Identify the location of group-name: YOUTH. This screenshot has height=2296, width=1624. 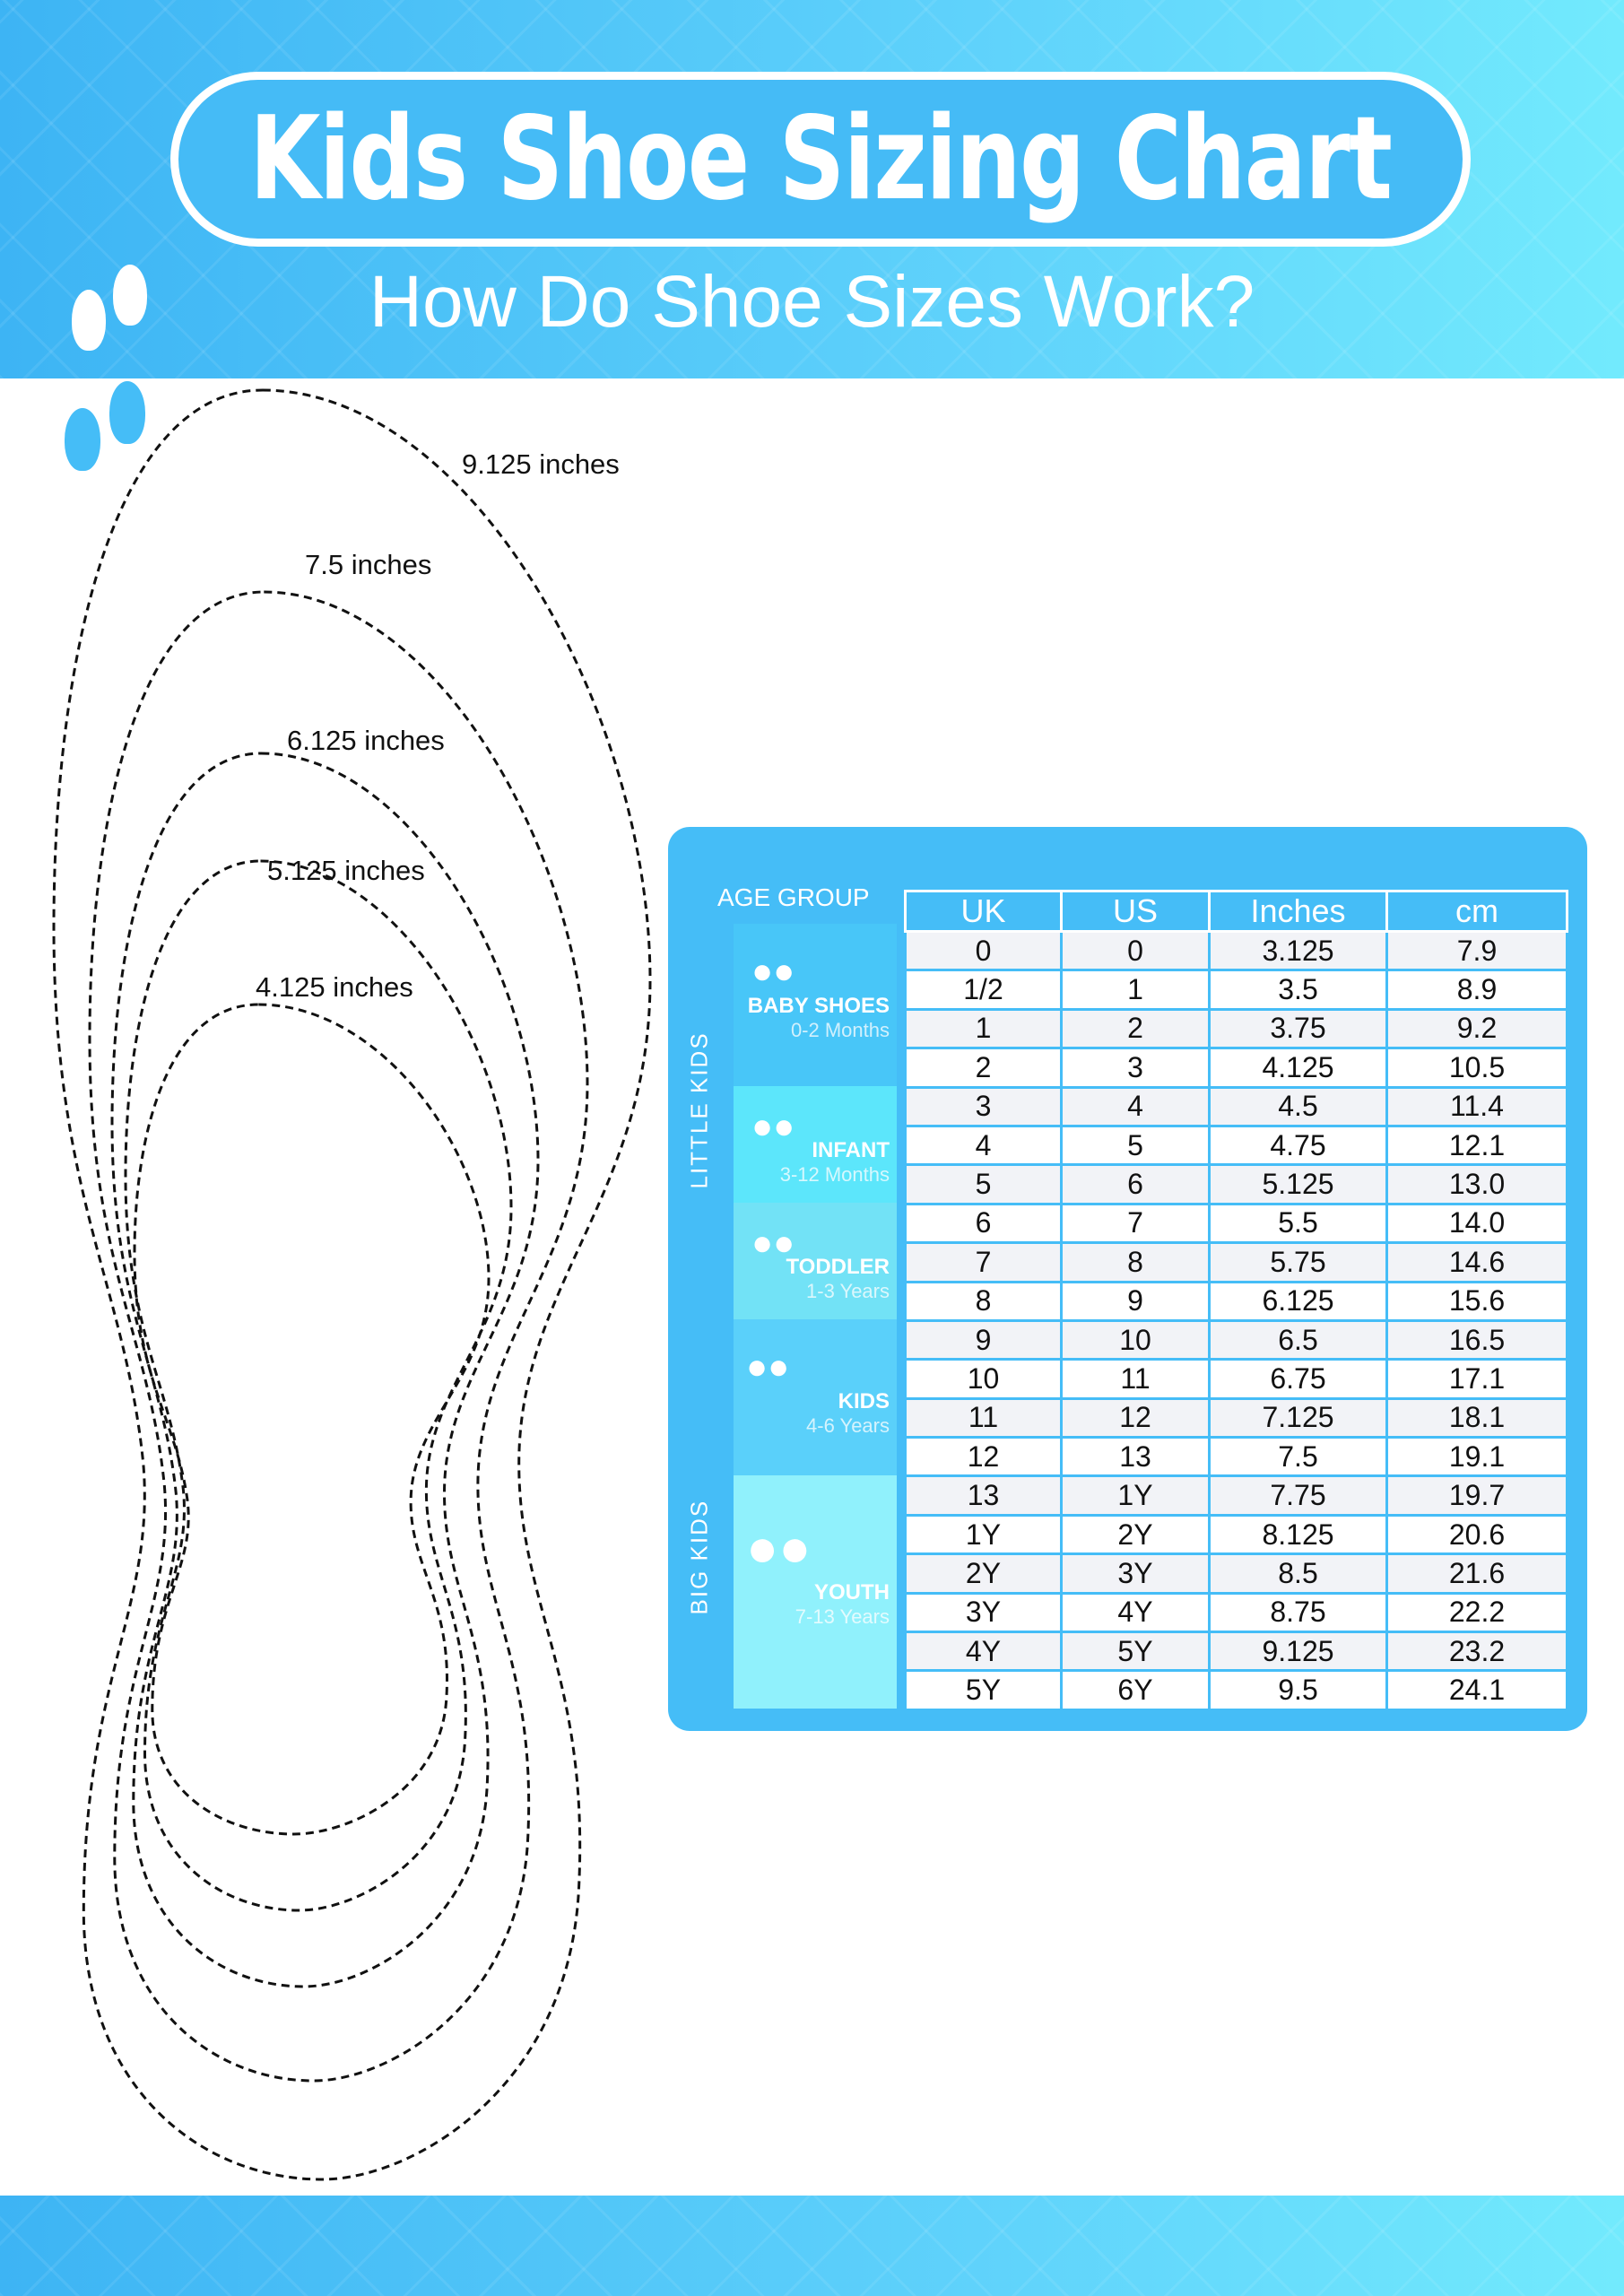
(852, 1592).